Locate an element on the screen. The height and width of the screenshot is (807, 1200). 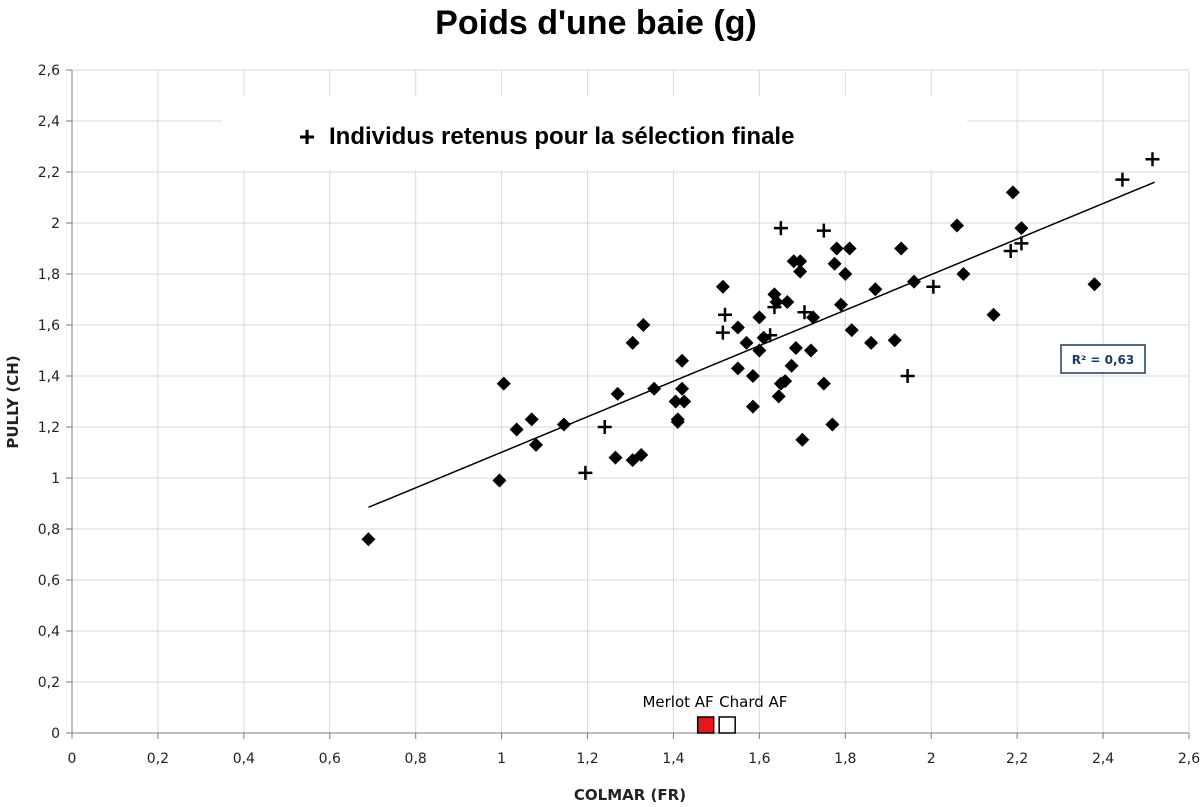
x-tick-label: 1,2 is located at coordinates (587, 759).